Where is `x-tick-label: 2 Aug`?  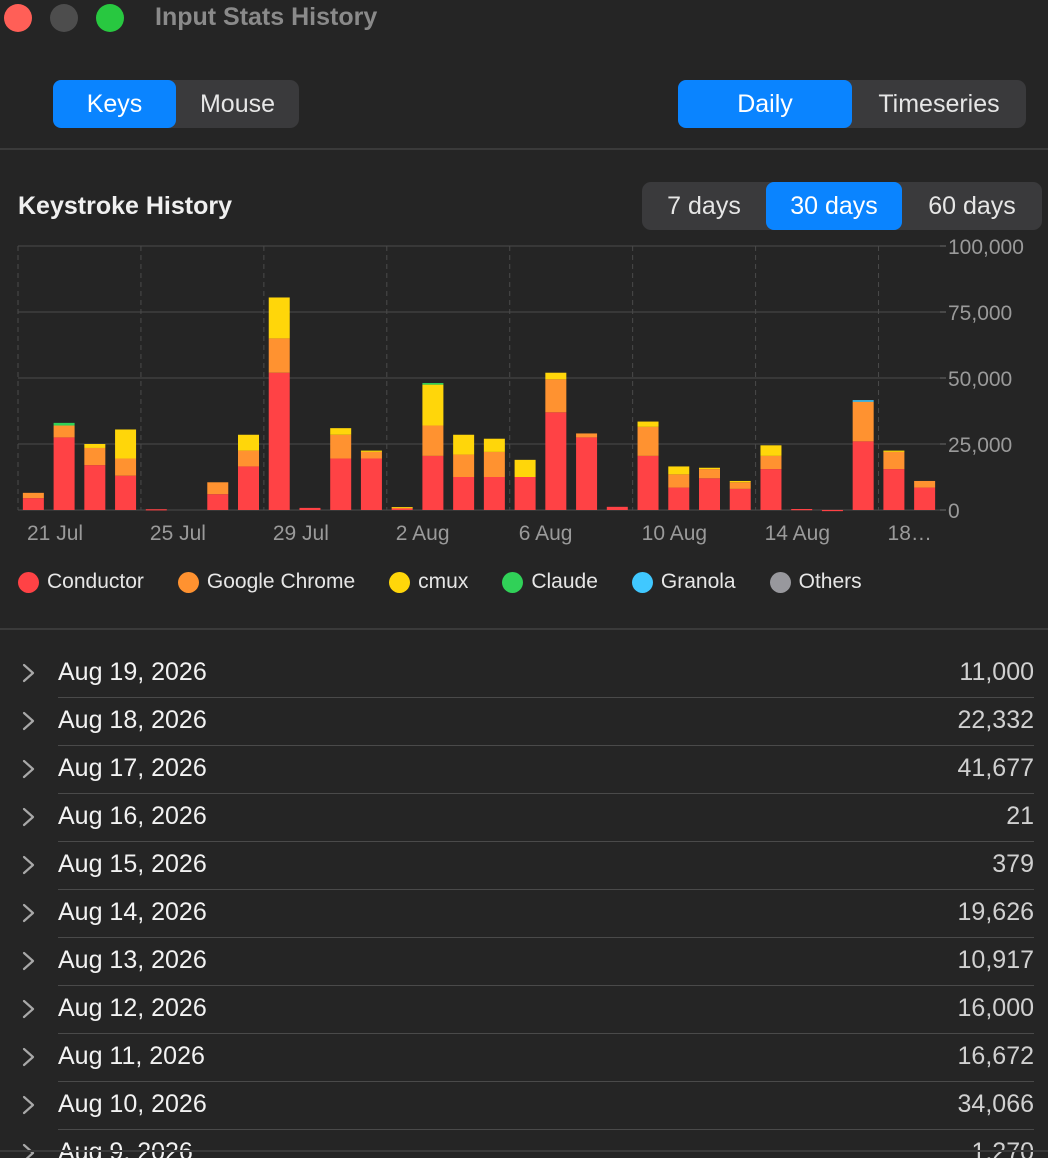
x-tick-label: 2 Aug is located at coordinates (423, 533).